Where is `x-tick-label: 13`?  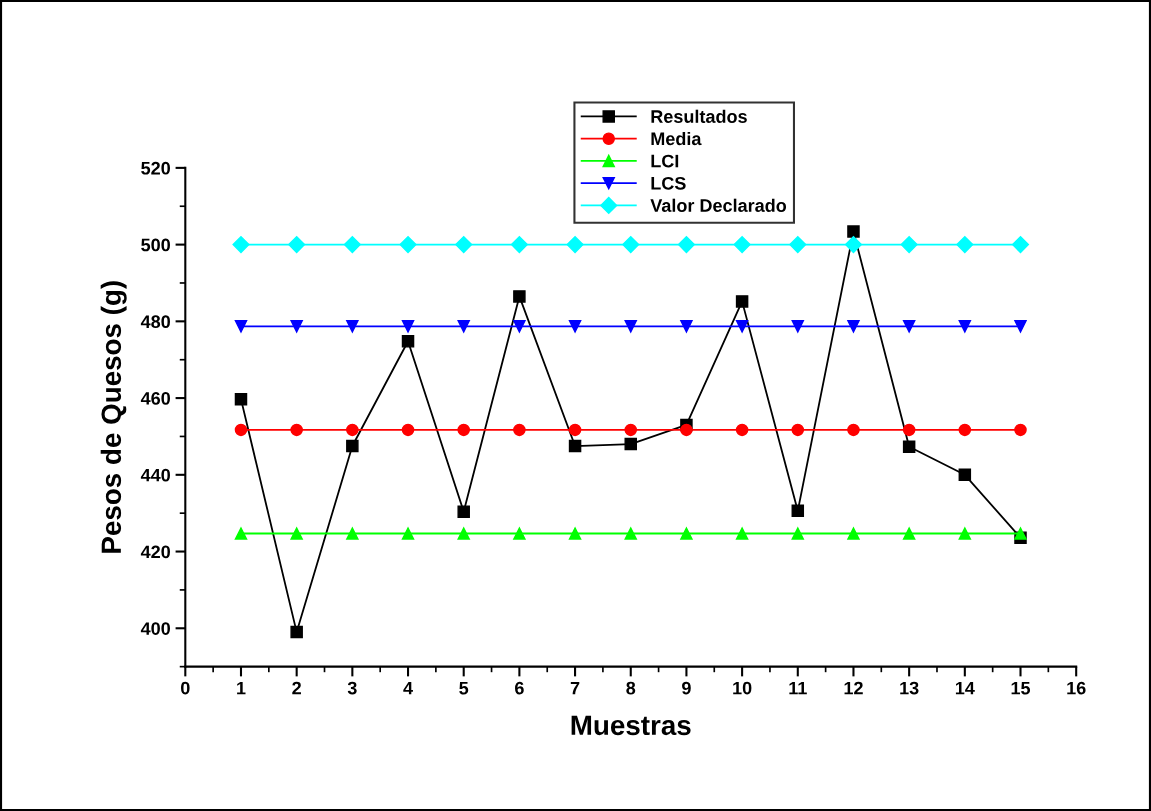 x-tick-label: 13 is located at coordinates (909, 688).